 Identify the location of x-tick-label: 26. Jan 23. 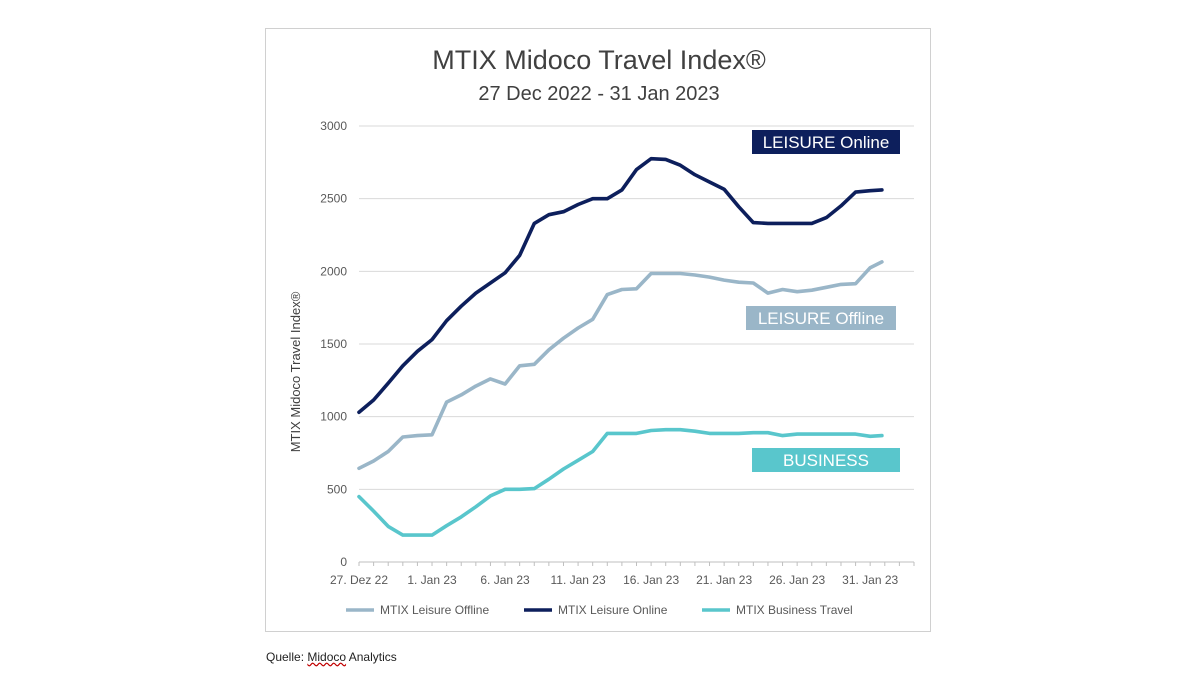
(797, 580).